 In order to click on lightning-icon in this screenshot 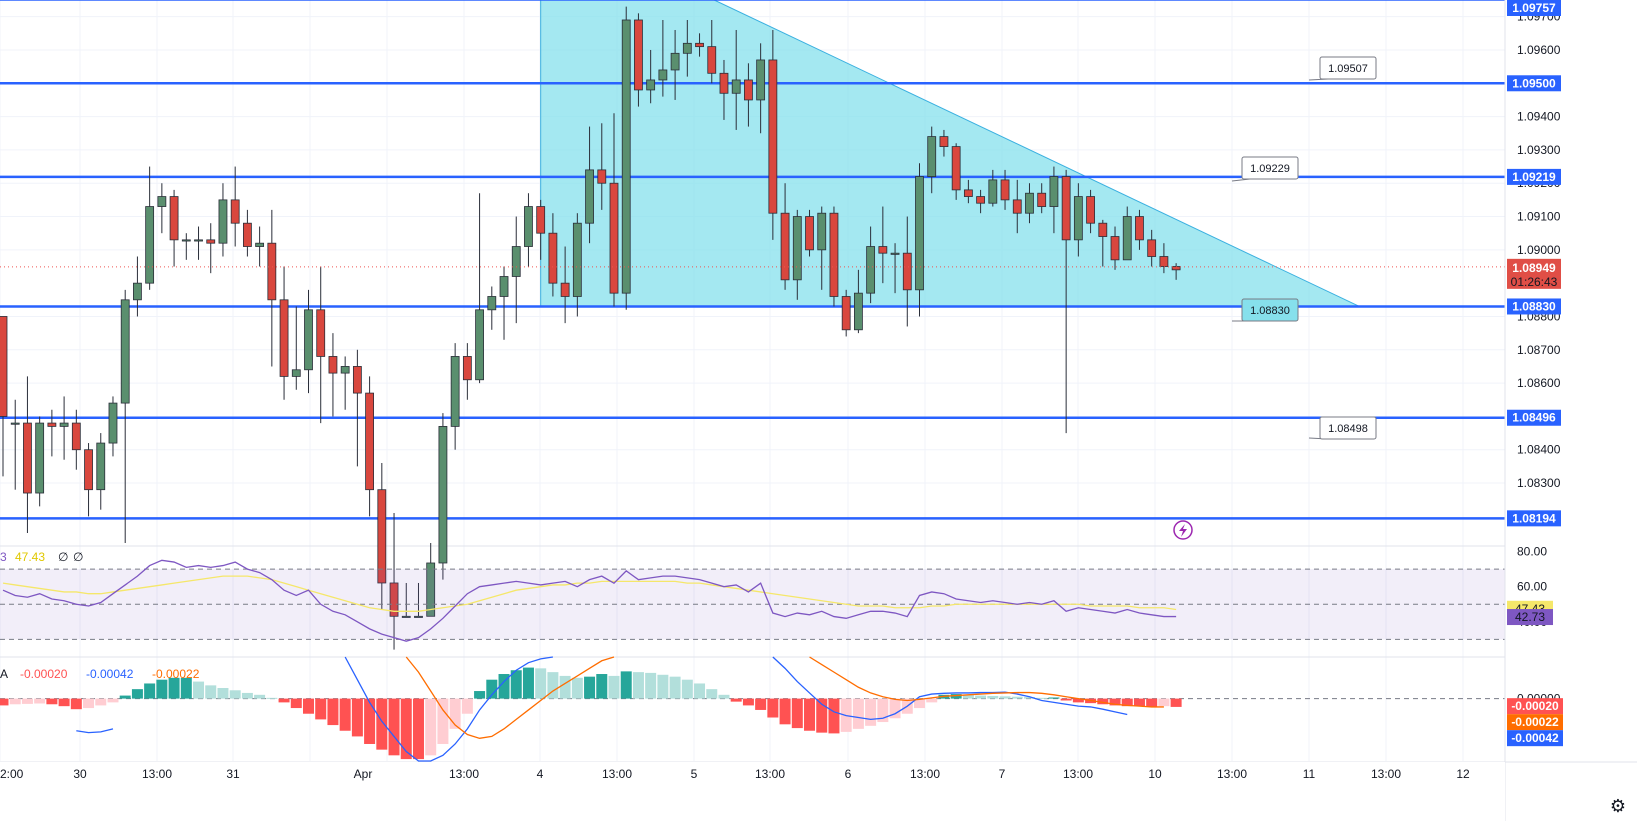, I will do `click(1183, 530)`.